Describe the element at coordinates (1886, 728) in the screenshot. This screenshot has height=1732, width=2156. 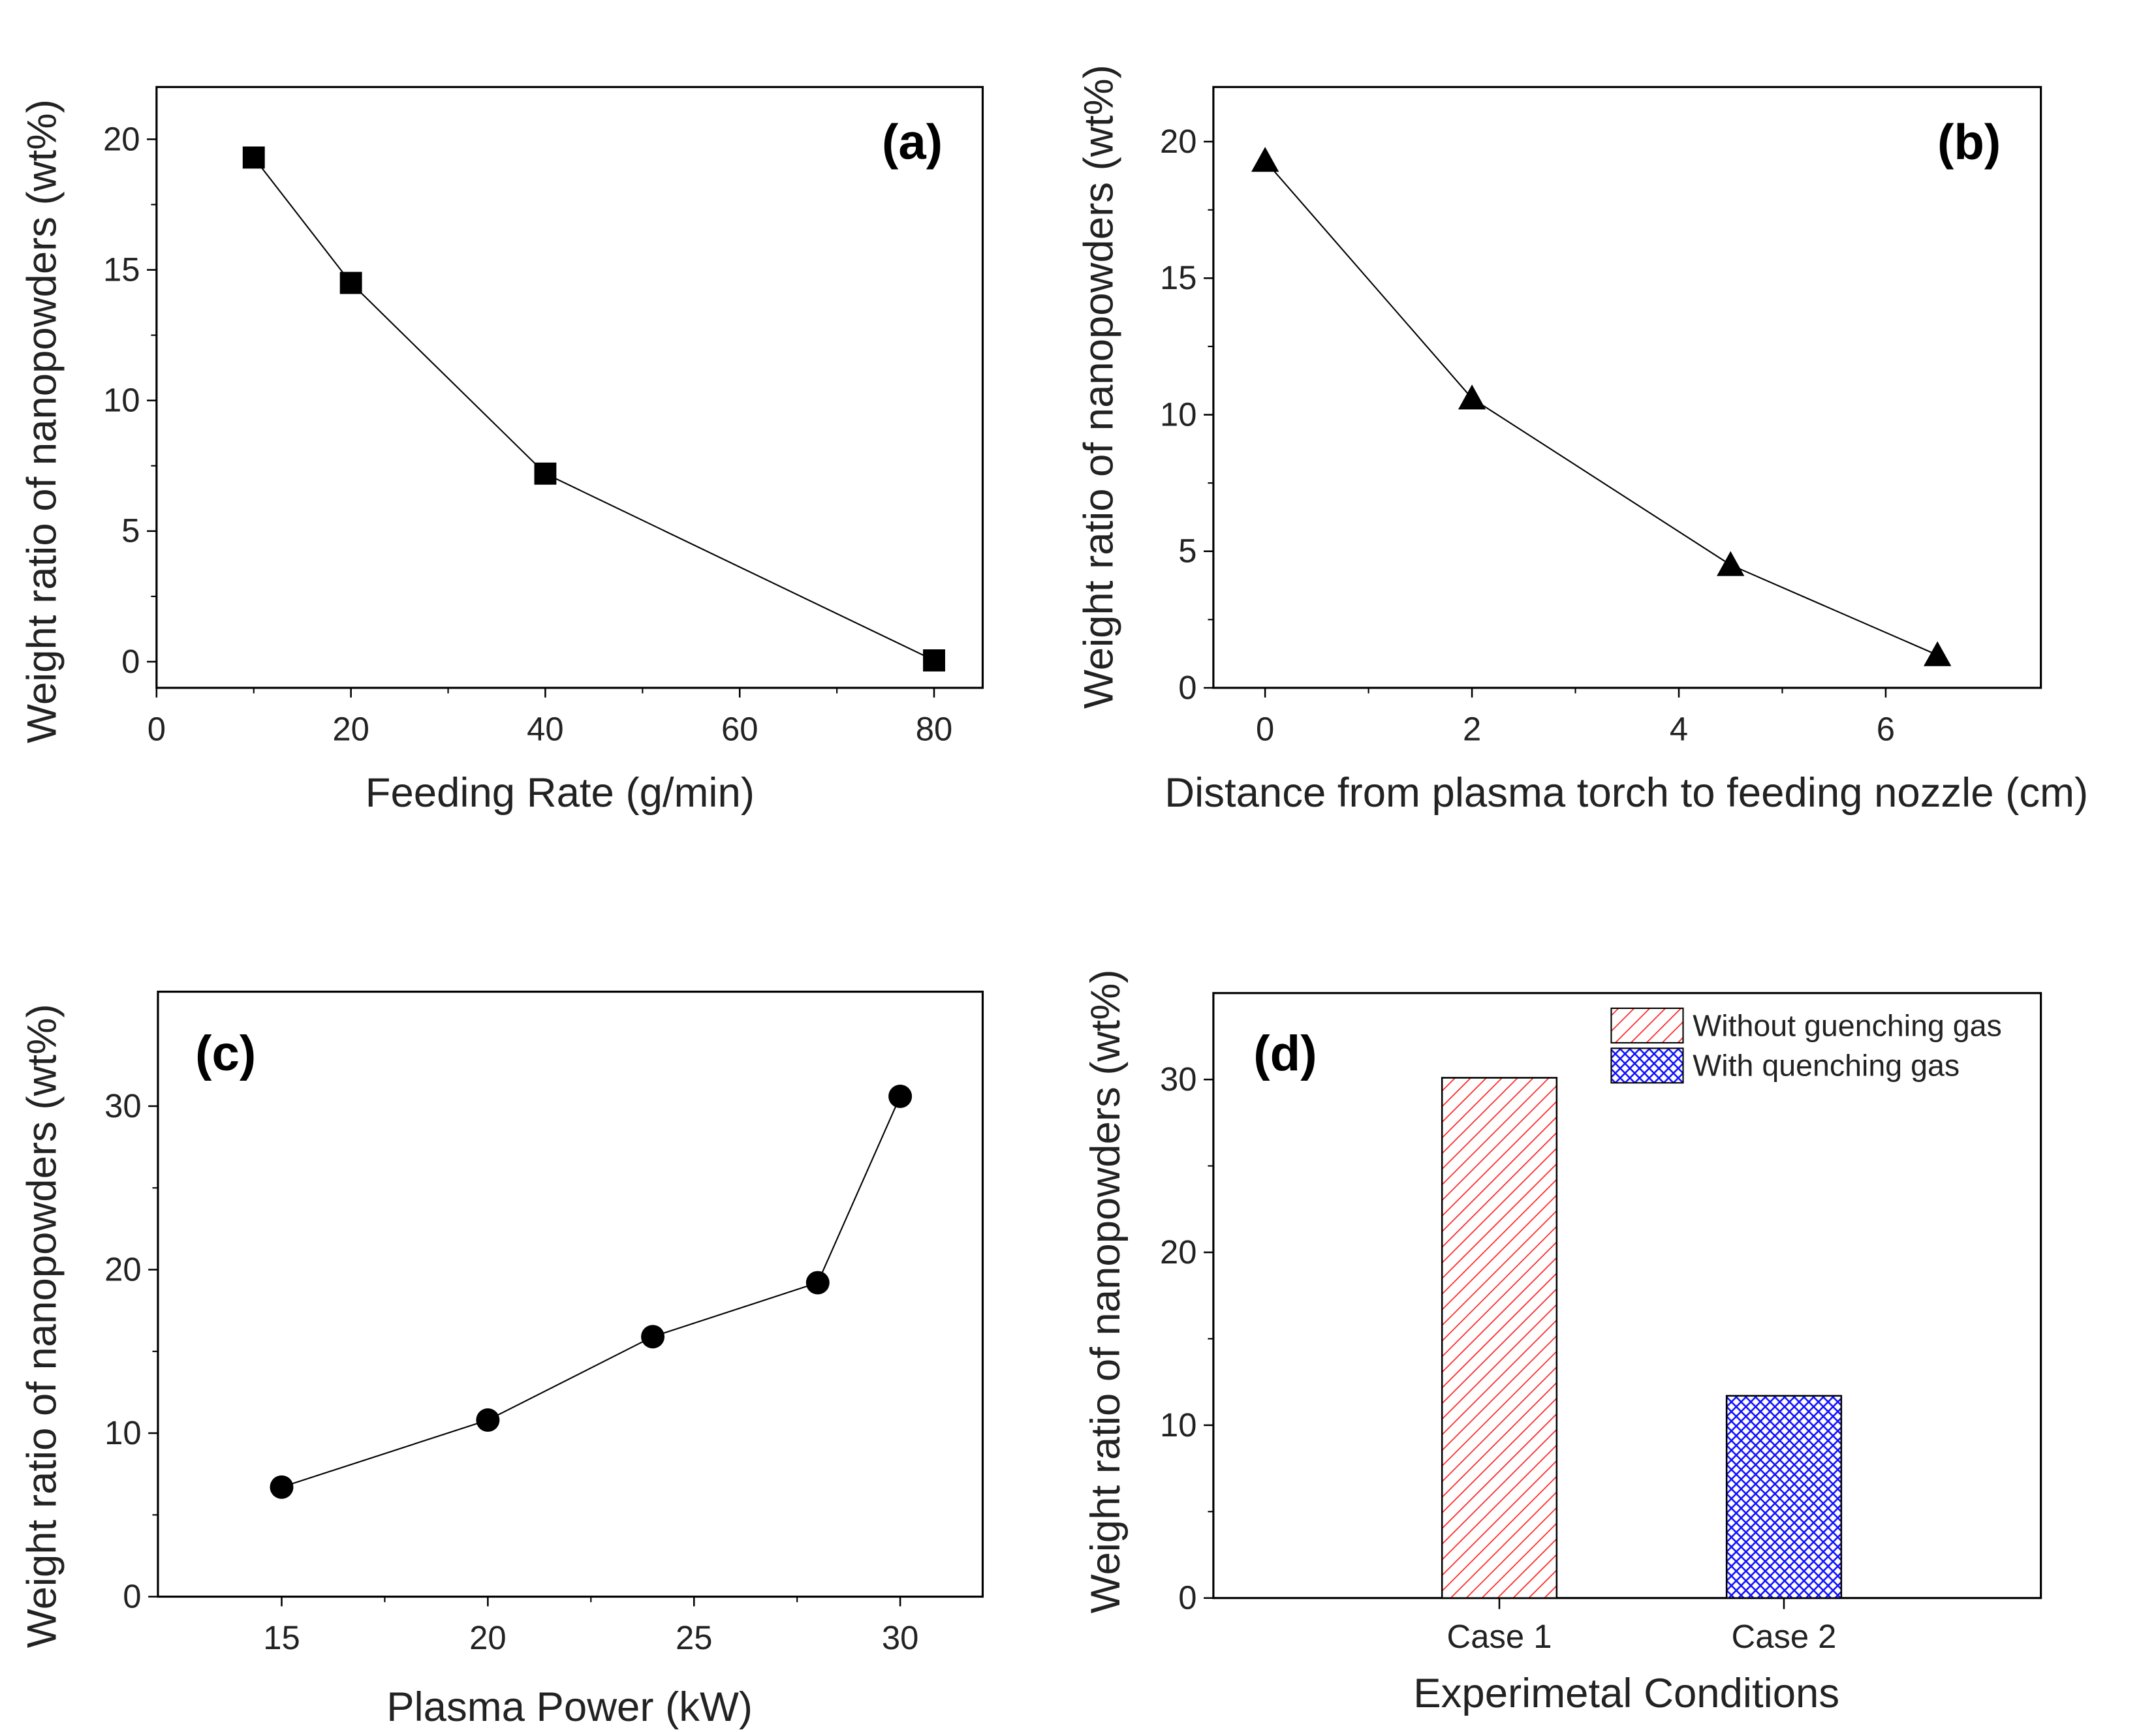
I see `x-tick-label: 6` at that location.